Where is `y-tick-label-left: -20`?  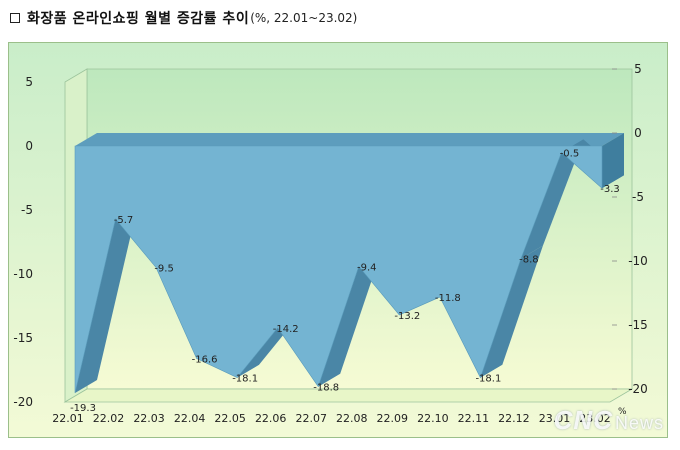
y-tick-label-left: -20 is located at coordinates (23, 402).